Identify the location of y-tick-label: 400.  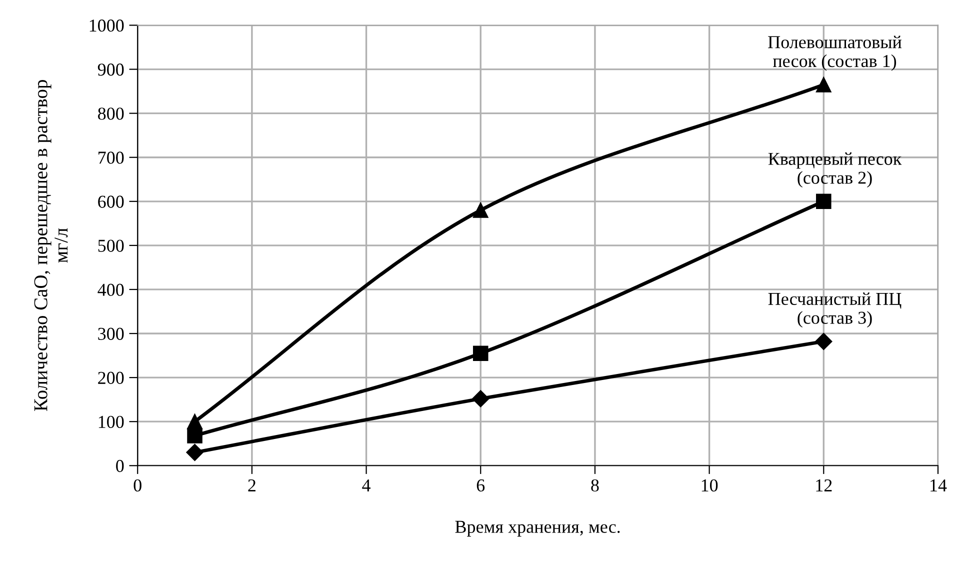
(111, 290).